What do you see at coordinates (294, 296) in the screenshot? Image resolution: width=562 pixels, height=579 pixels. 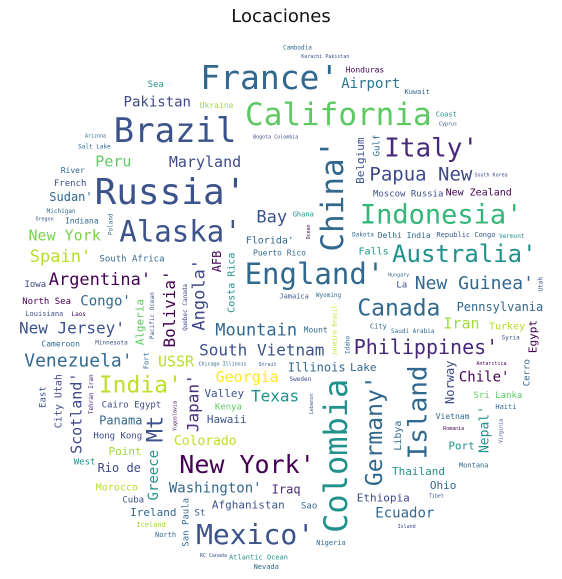 I see `cloud-word: Jamaica` at bounding box center [294, 296].